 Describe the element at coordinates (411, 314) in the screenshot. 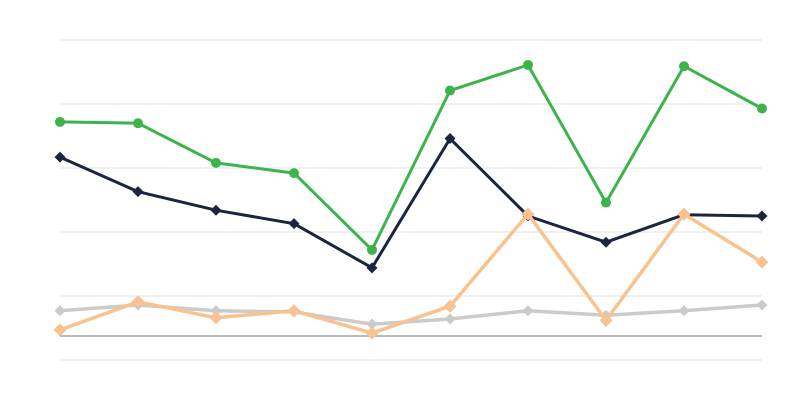

I see `series-gray-line` at that location.